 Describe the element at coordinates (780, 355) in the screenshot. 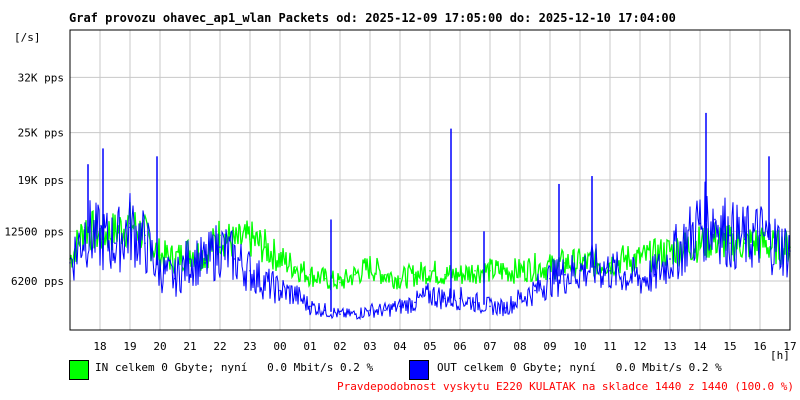

I see `x-axis-unit-label: [h]` at that location.